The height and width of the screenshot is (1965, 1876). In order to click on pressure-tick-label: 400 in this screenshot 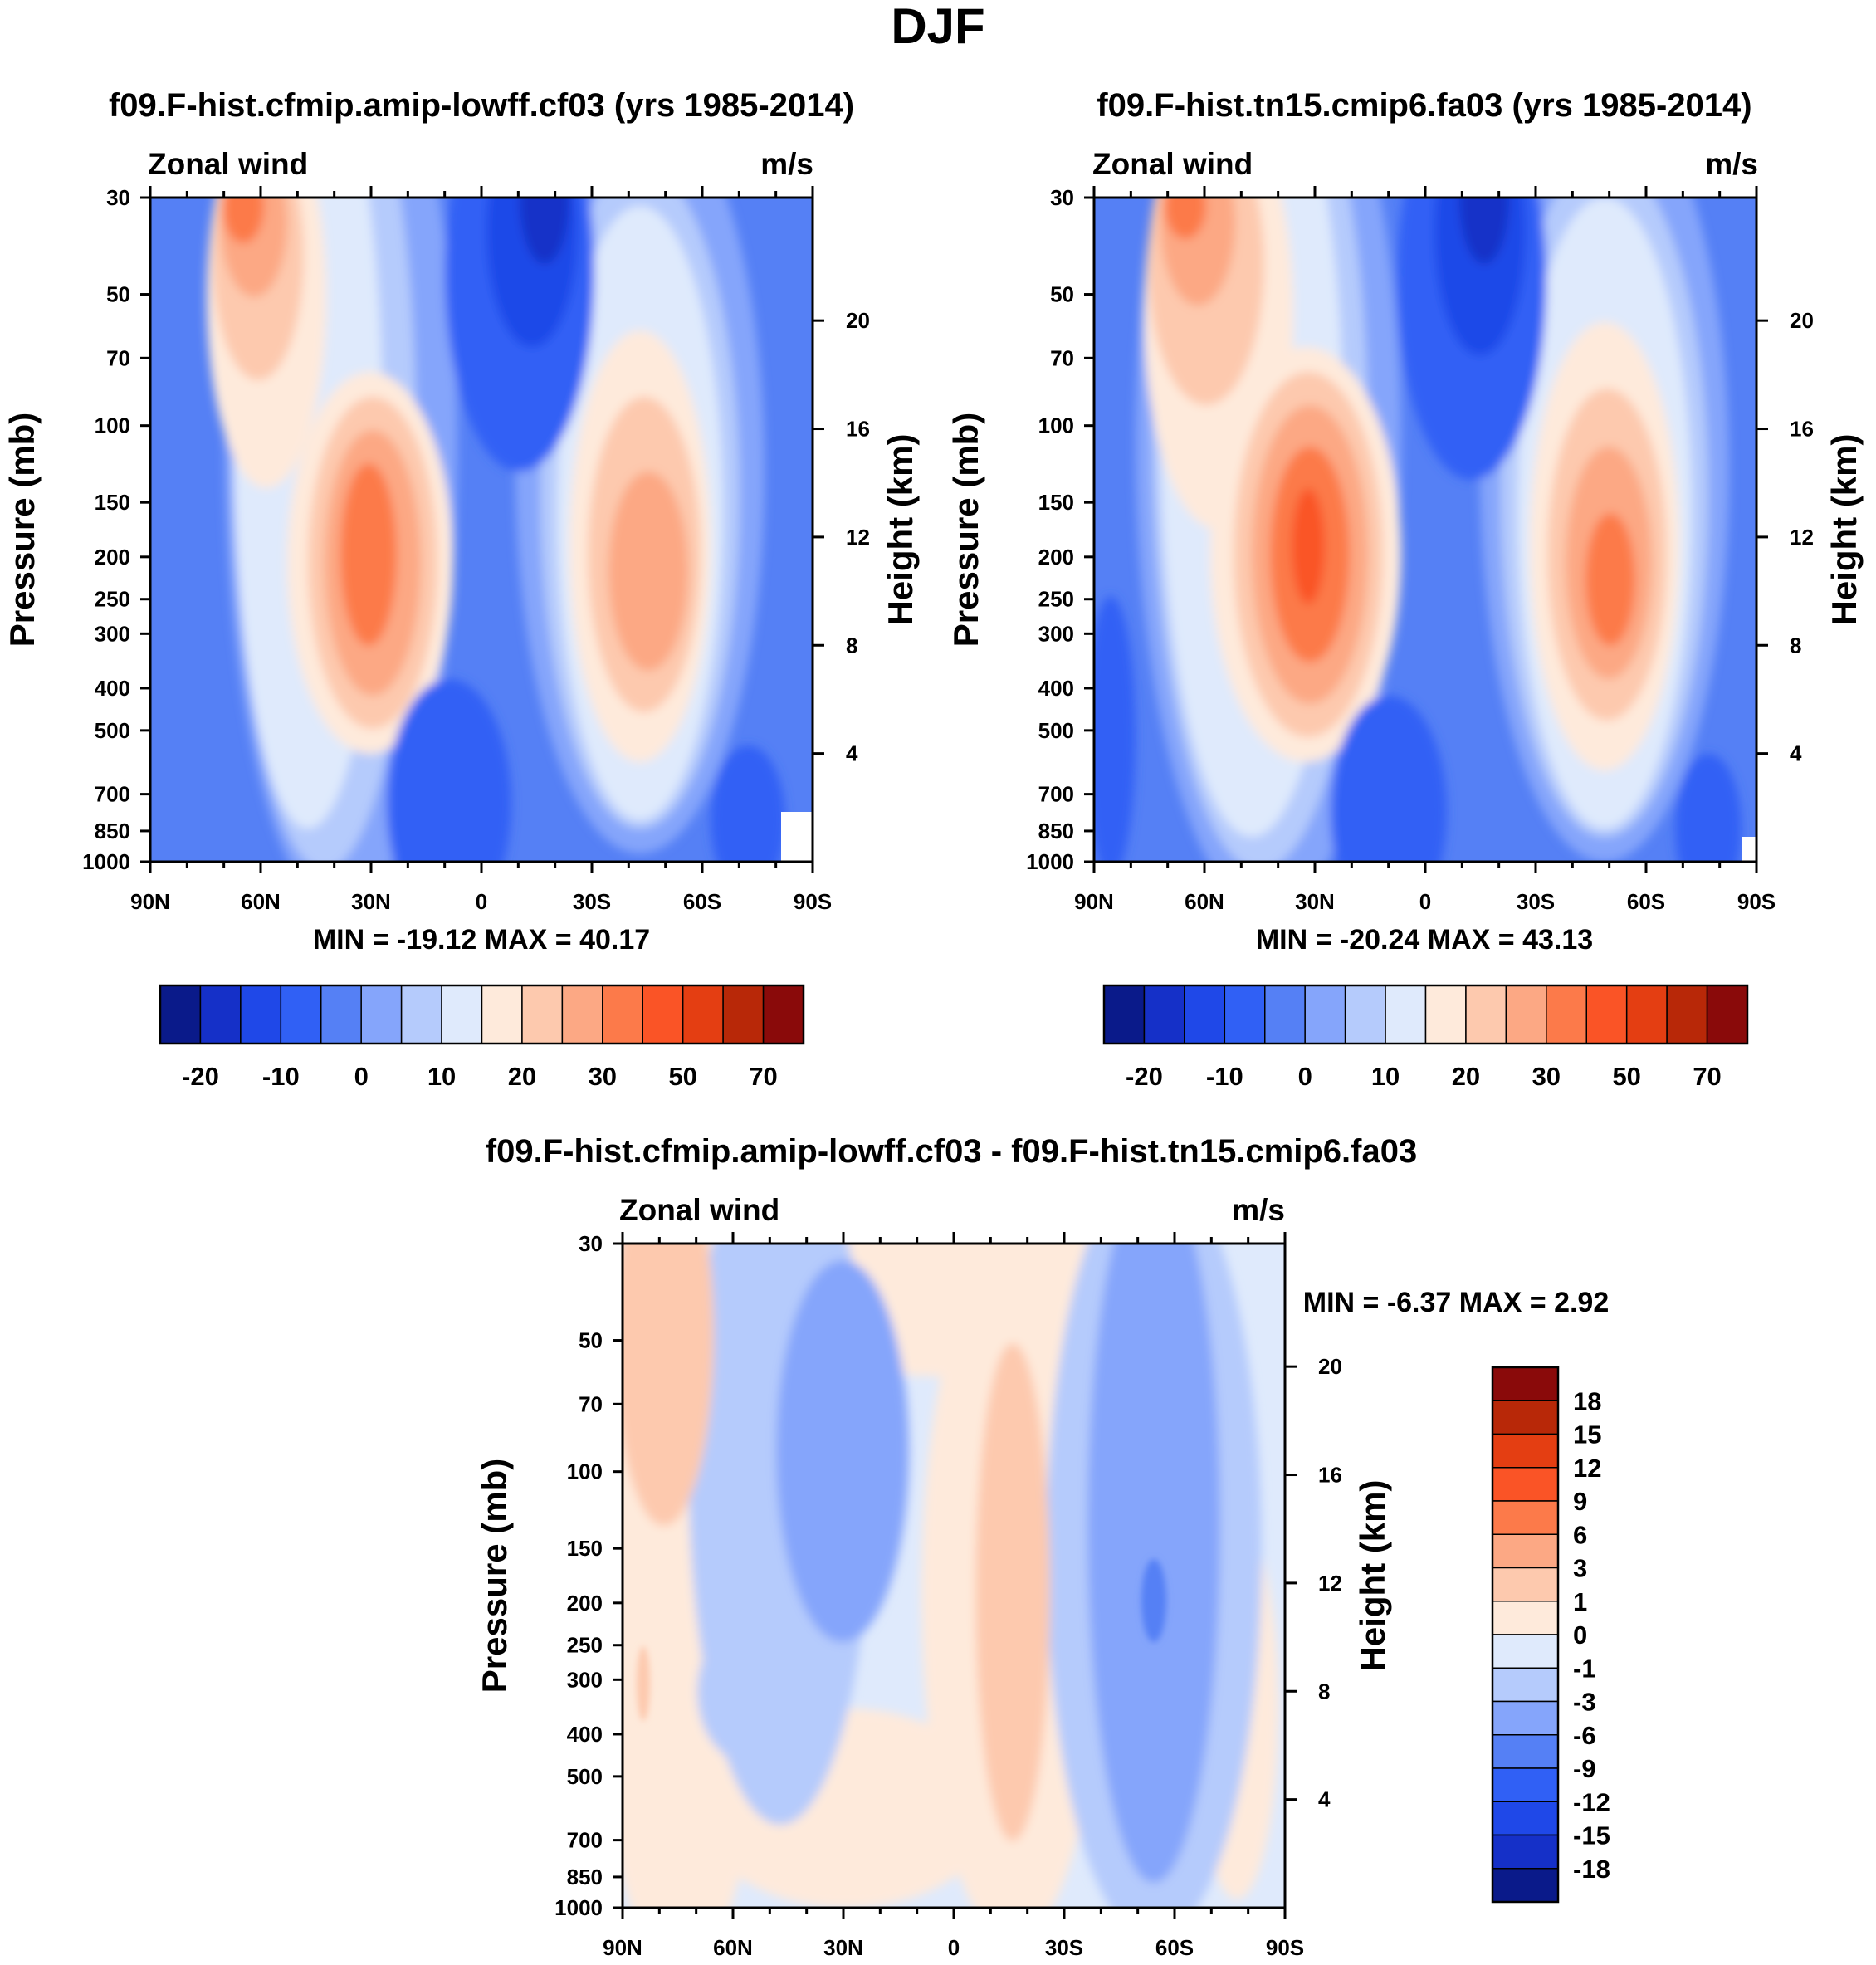, I will do `click(112, 688)`.